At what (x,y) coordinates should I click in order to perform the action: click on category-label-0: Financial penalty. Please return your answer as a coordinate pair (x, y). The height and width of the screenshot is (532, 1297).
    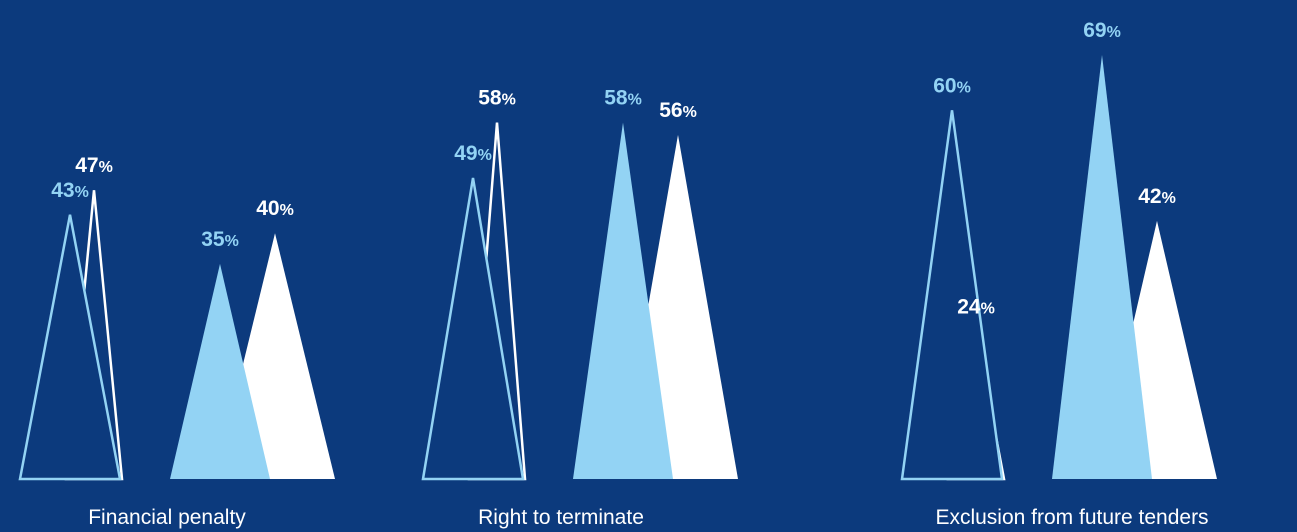
    Looking at the image, I should click on (167, 517).